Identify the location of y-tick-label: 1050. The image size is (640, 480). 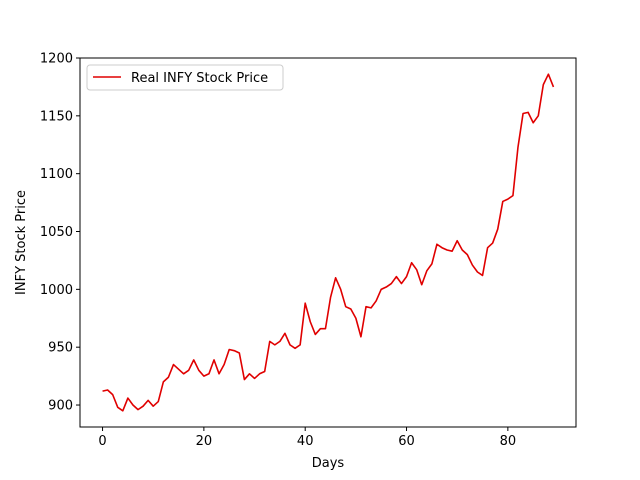
(56, 232).